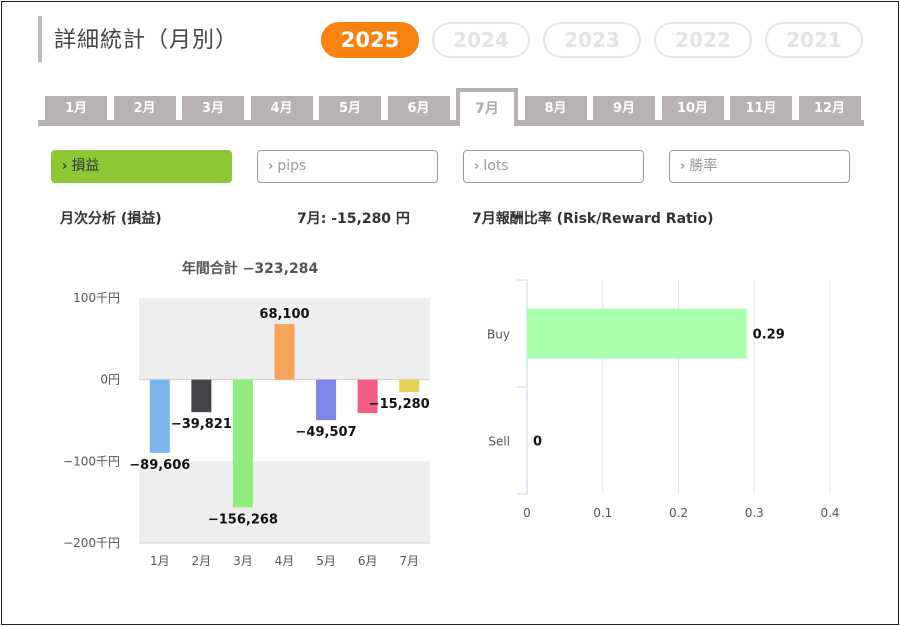 The image size is (900, 626). I want to click on metric-label: 勝率, so click(703, 166).